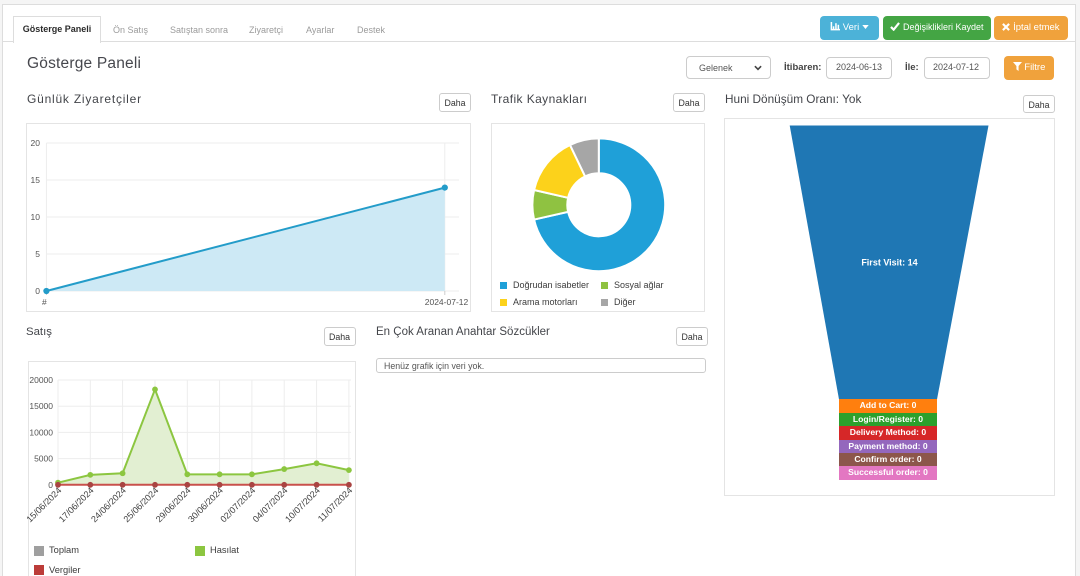  What do you see at coordinates (889, 263) in the screenshot?
I see `svg-text: First Visit: 14` at bounding box center [889, 263].